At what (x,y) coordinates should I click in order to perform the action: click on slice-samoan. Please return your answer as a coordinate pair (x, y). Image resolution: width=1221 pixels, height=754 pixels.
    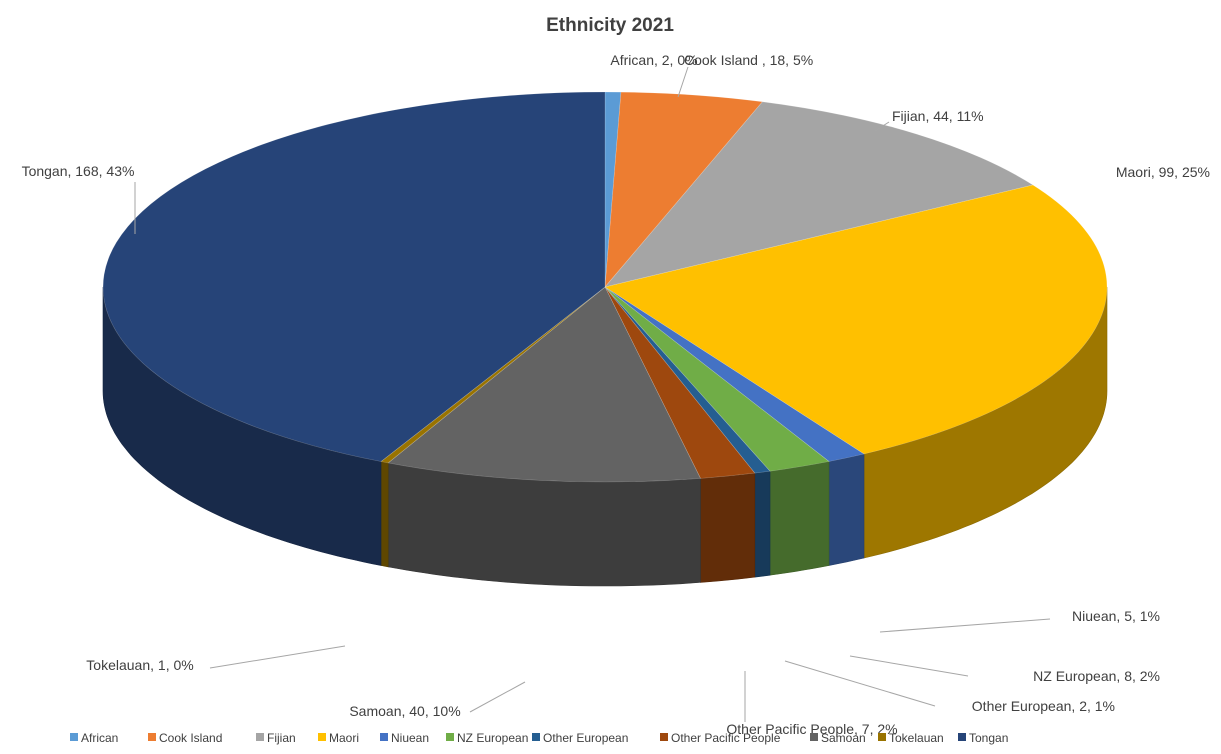
    Looking at the image, I should click on (544, 384).